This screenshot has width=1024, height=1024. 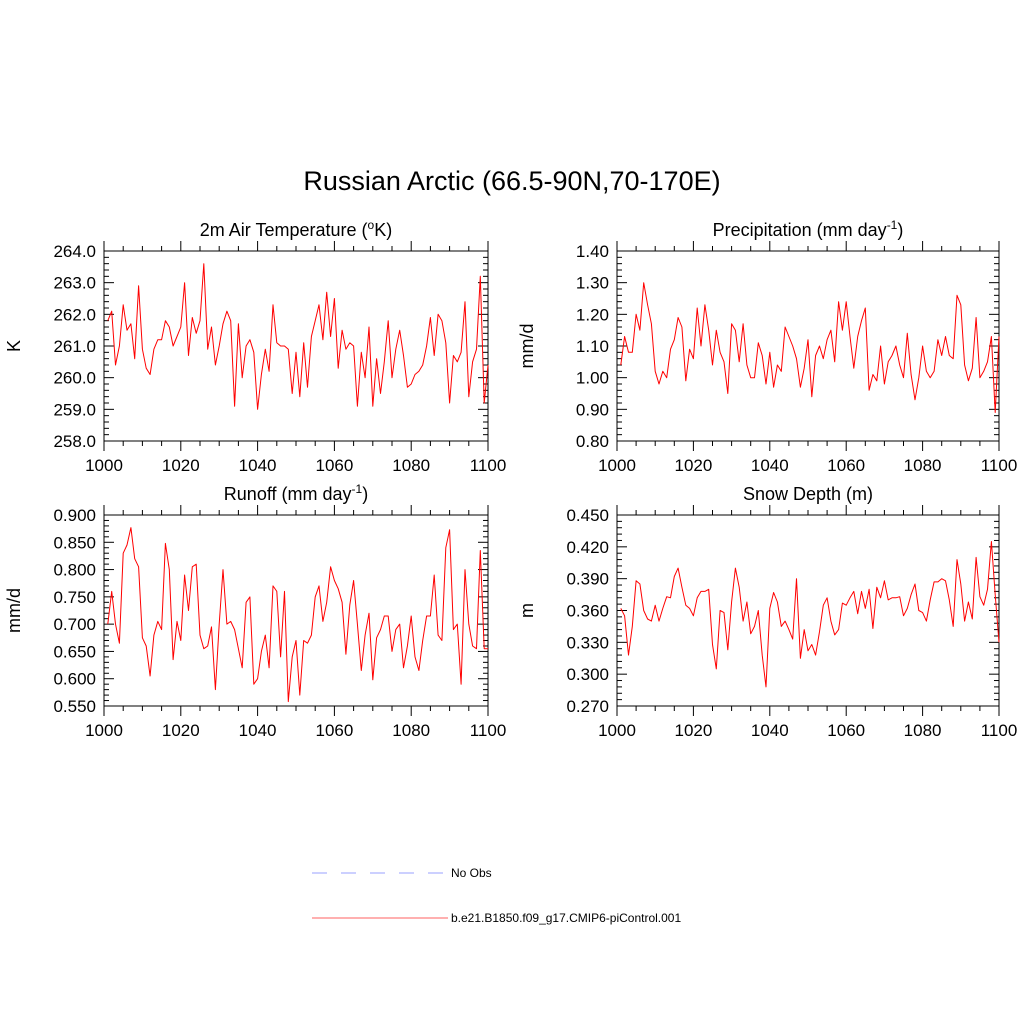 I want to click on y-tick-label: 0.390, so click(x=587, y=579).